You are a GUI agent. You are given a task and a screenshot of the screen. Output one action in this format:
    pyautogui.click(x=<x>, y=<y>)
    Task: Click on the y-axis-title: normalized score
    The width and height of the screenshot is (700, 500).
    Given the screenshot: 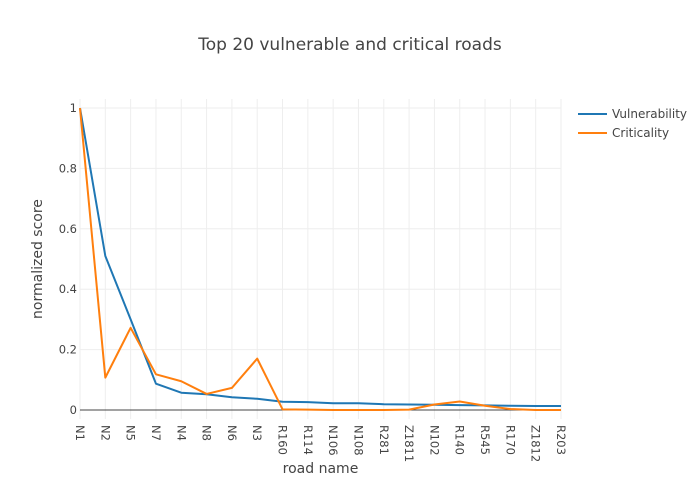 What is the action you would take?
    pyautogui.click(x=38, y=259)
    